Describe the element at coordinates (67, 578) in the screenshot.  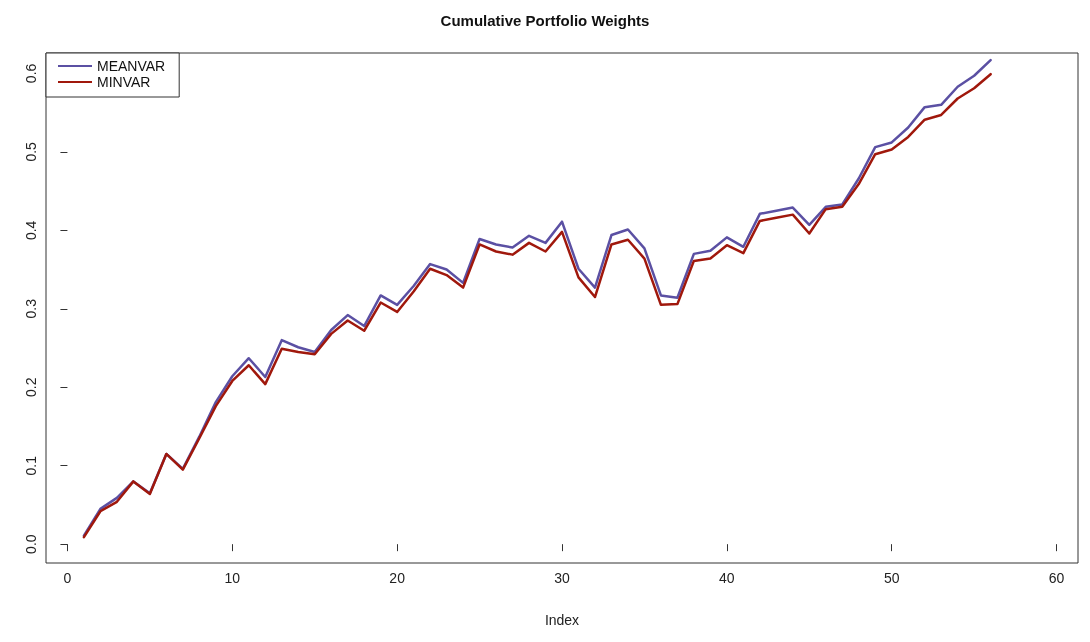
I see `x-tick-label: 0` at that location.